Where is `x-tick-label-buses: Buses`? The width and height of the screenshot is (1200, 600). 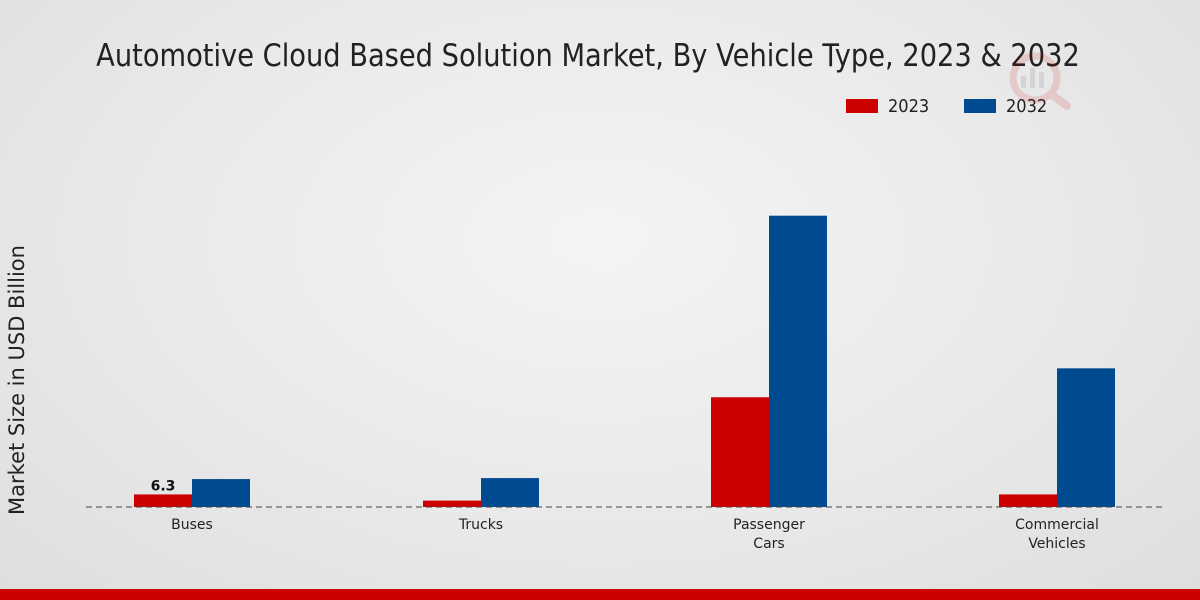 x-tick-label-buses: Buses is located at coordinates (192, 525).